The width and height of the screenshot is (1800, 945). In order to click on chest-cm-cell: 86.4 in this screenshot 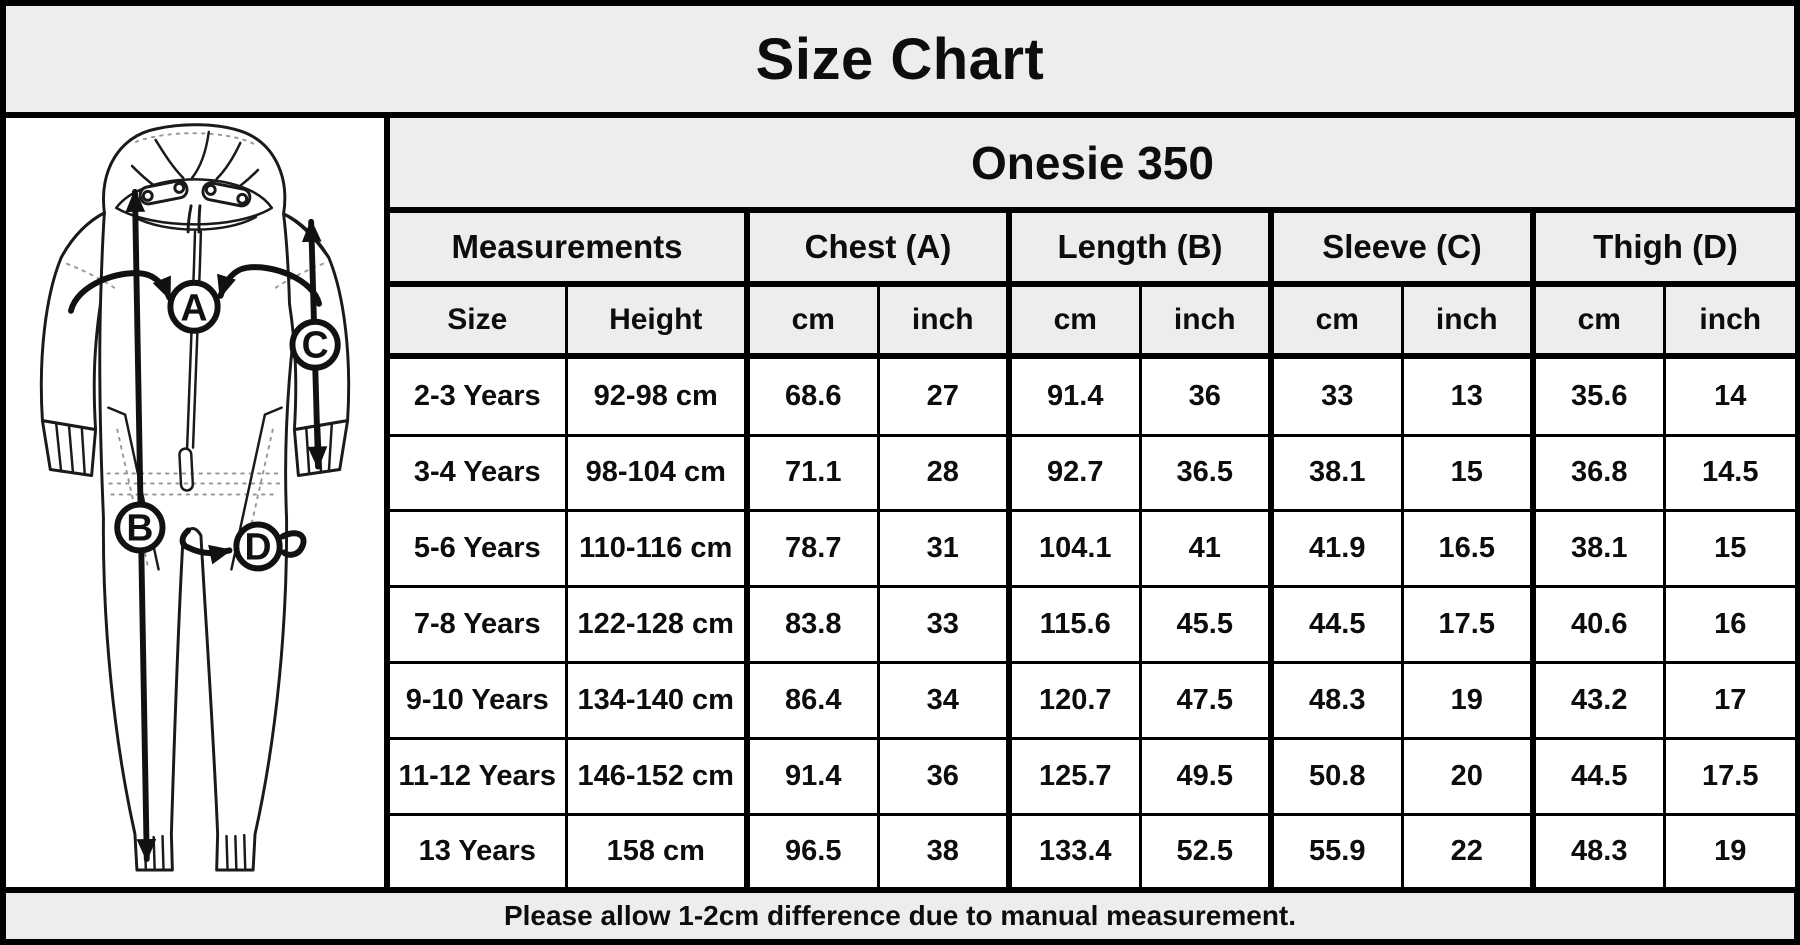, I will do `click(812, 700)`.